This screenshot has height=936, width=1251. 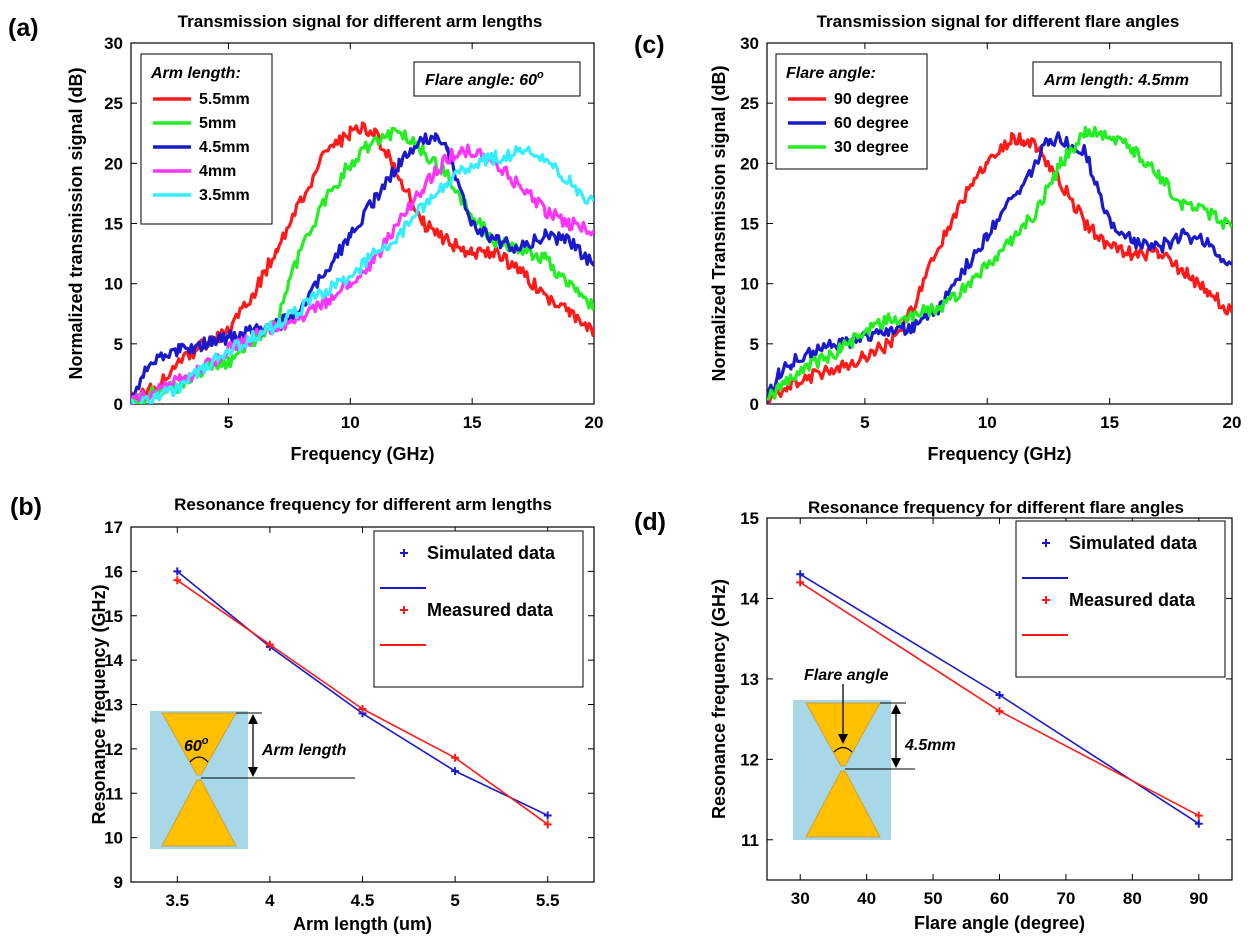 What do you see at coordinates (866, 898) in the screenshot?
I see `x-tick-label: 40` at bounding box center [866, 898].